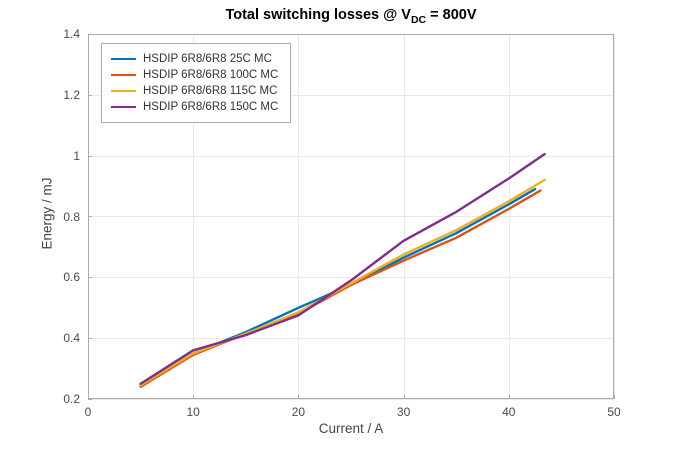  I want to click on x-tick-label: 30, so click(403, 412).